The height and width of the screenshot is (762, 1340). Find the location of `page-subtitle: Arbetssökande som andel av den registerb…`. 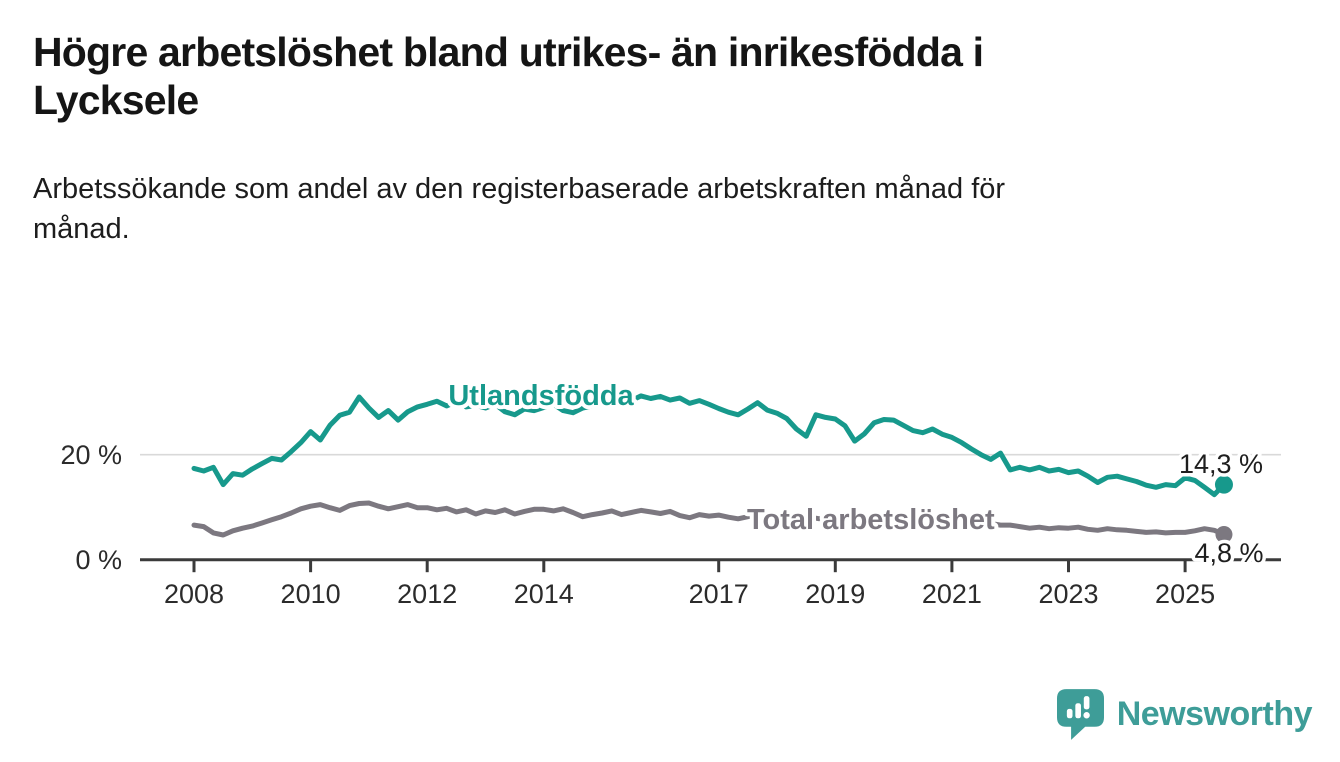

page-subtitle: Arbetssökande som andel av den registerb… is located at coordinates (519, 209).